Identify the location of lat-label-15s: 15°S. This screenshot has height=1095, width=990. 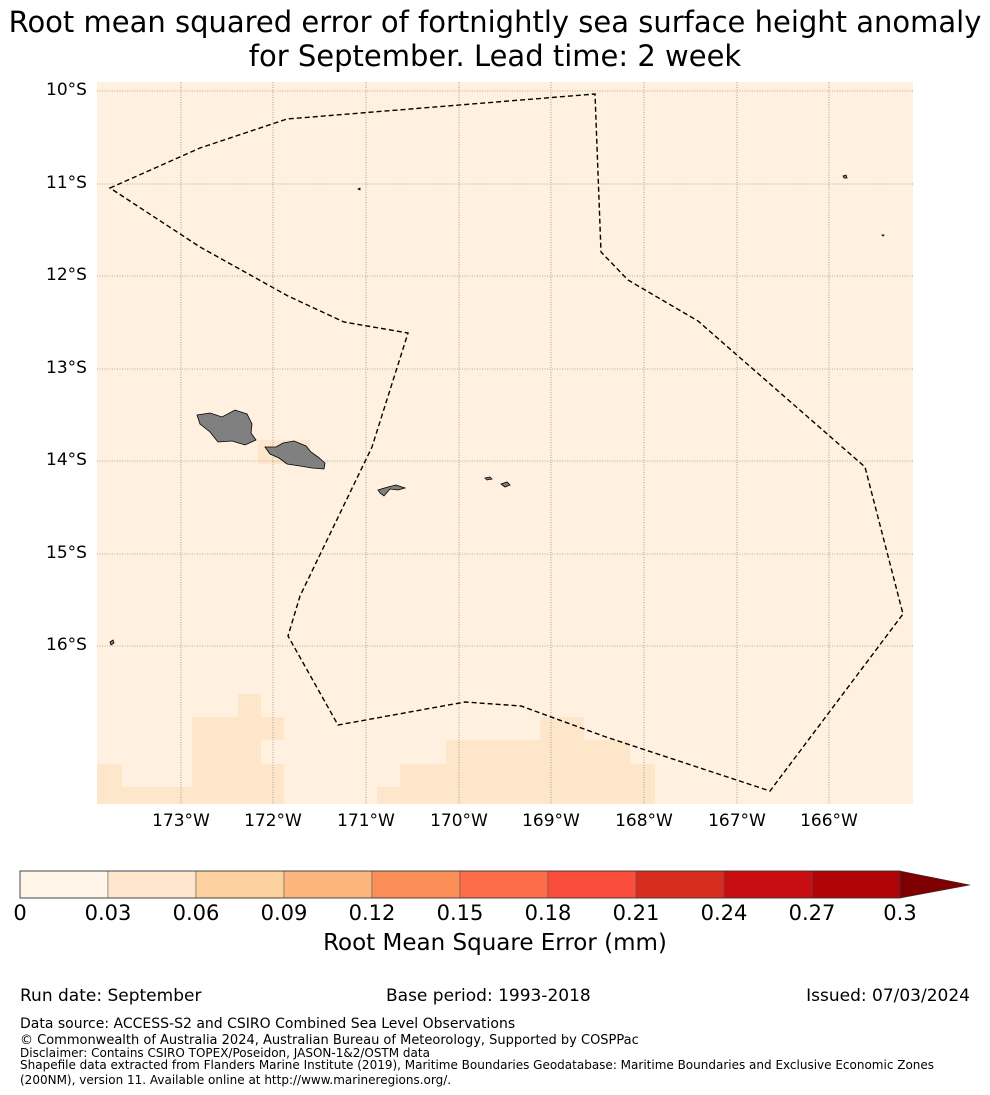
(66, 553).